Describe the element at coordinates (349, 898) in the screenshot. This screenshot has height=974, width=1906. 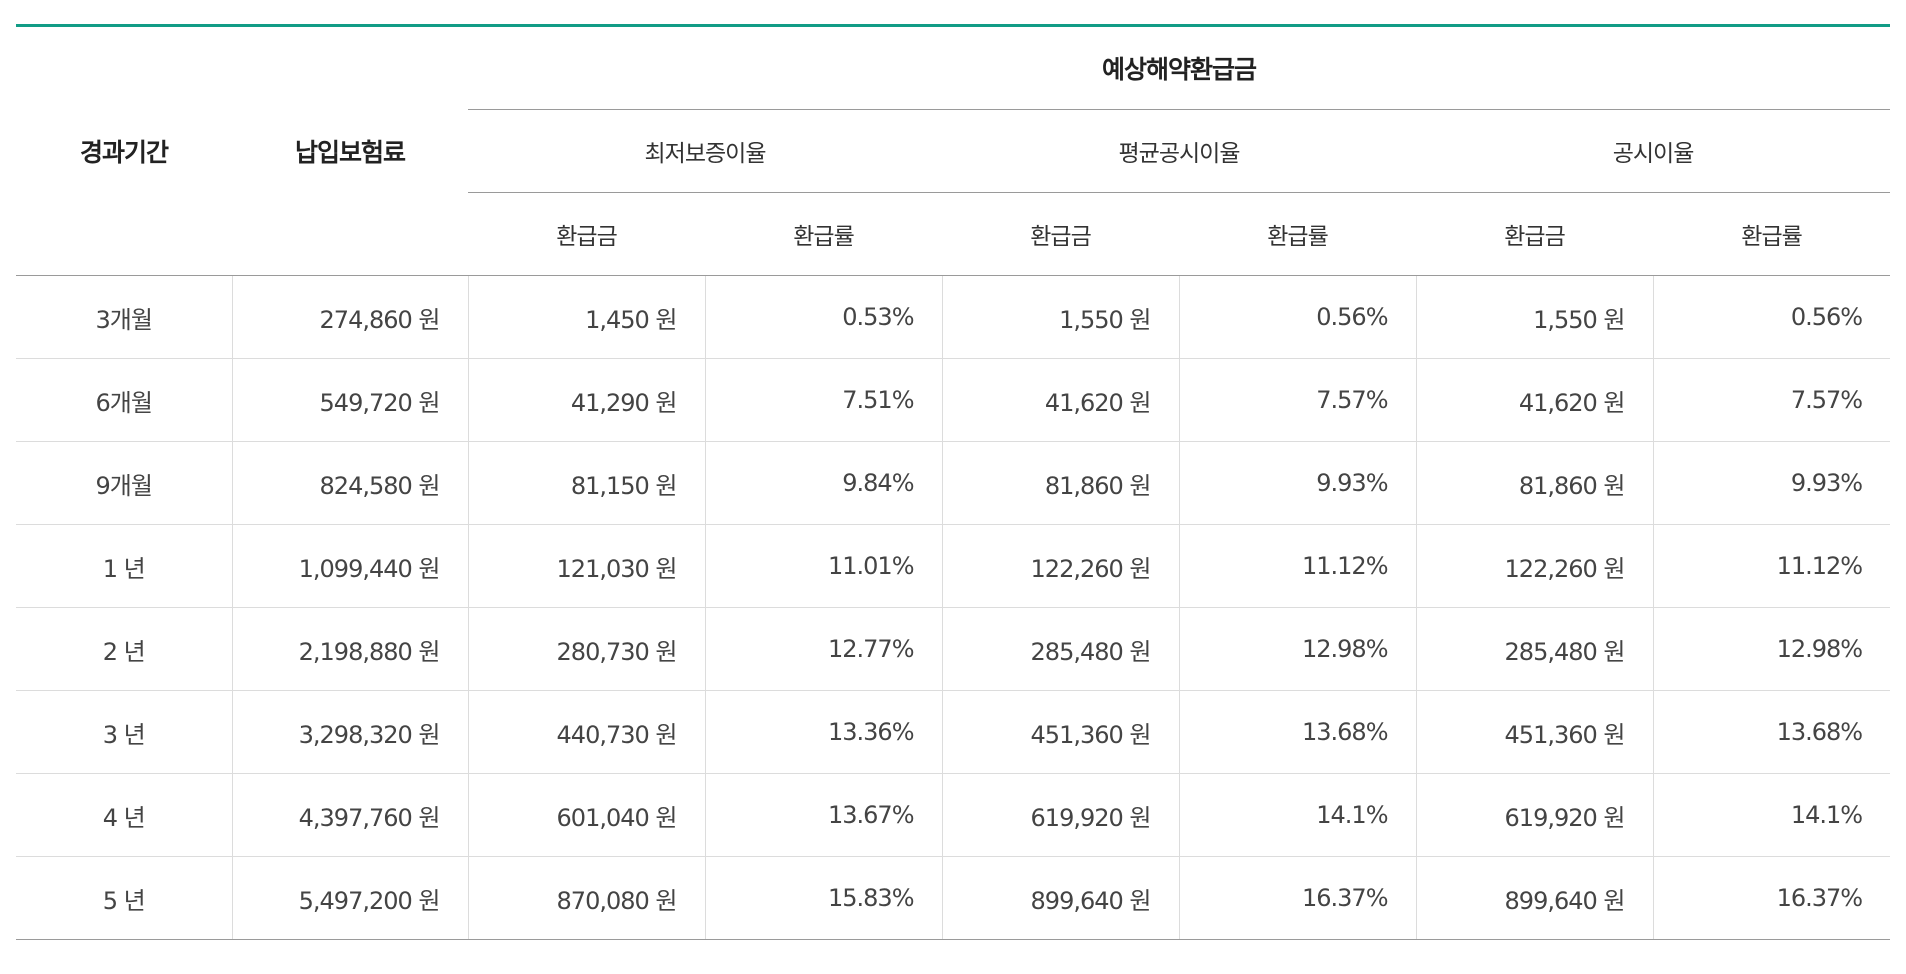
I see `premium-cell: 5,497,200 원` at that location.